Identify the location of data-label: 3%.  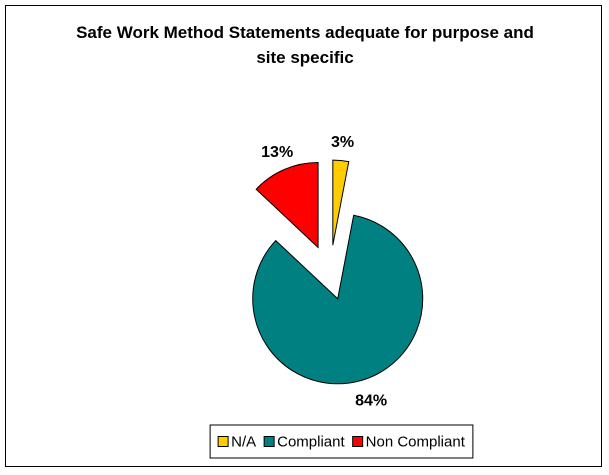
(342, 142).